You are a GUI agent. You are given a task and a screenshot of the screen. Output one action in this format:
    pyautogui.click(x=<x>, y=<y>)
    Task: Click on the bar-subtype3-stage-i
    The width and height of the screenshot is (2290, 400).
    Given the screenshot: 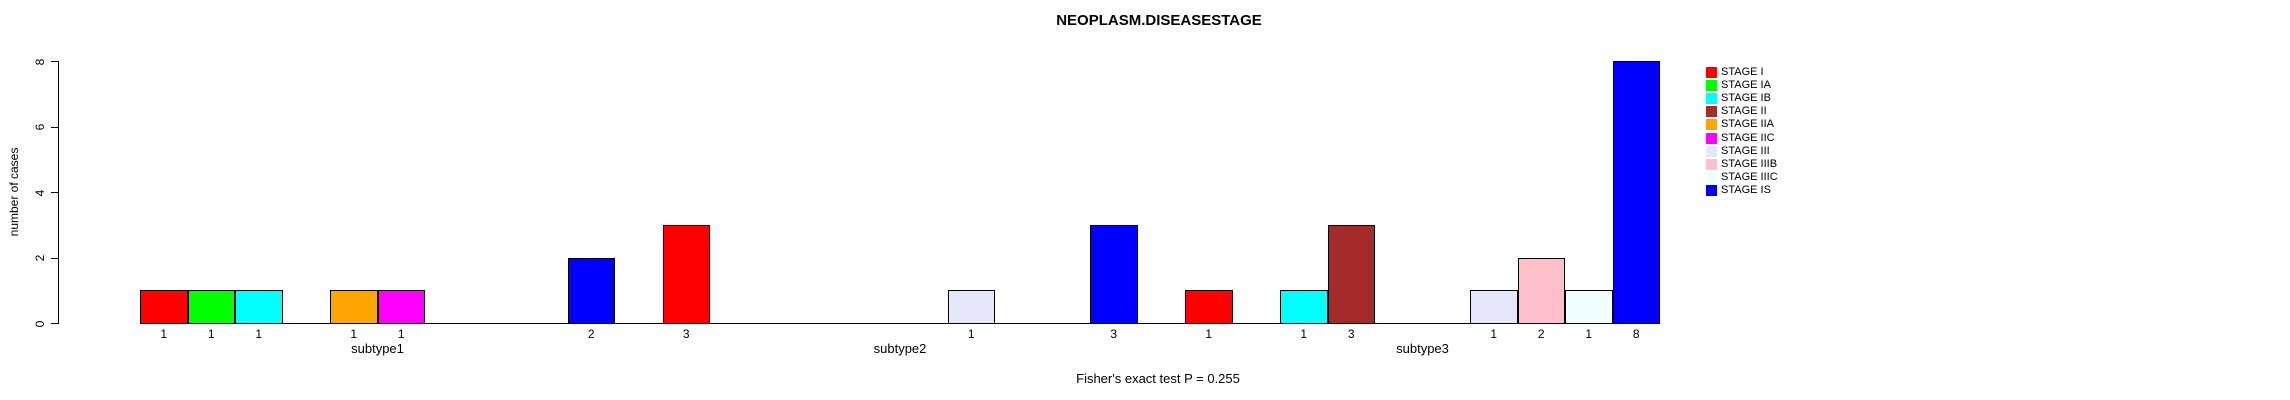 What is the action you would take?
    pyautogui.click(x=1209, y=307)
    